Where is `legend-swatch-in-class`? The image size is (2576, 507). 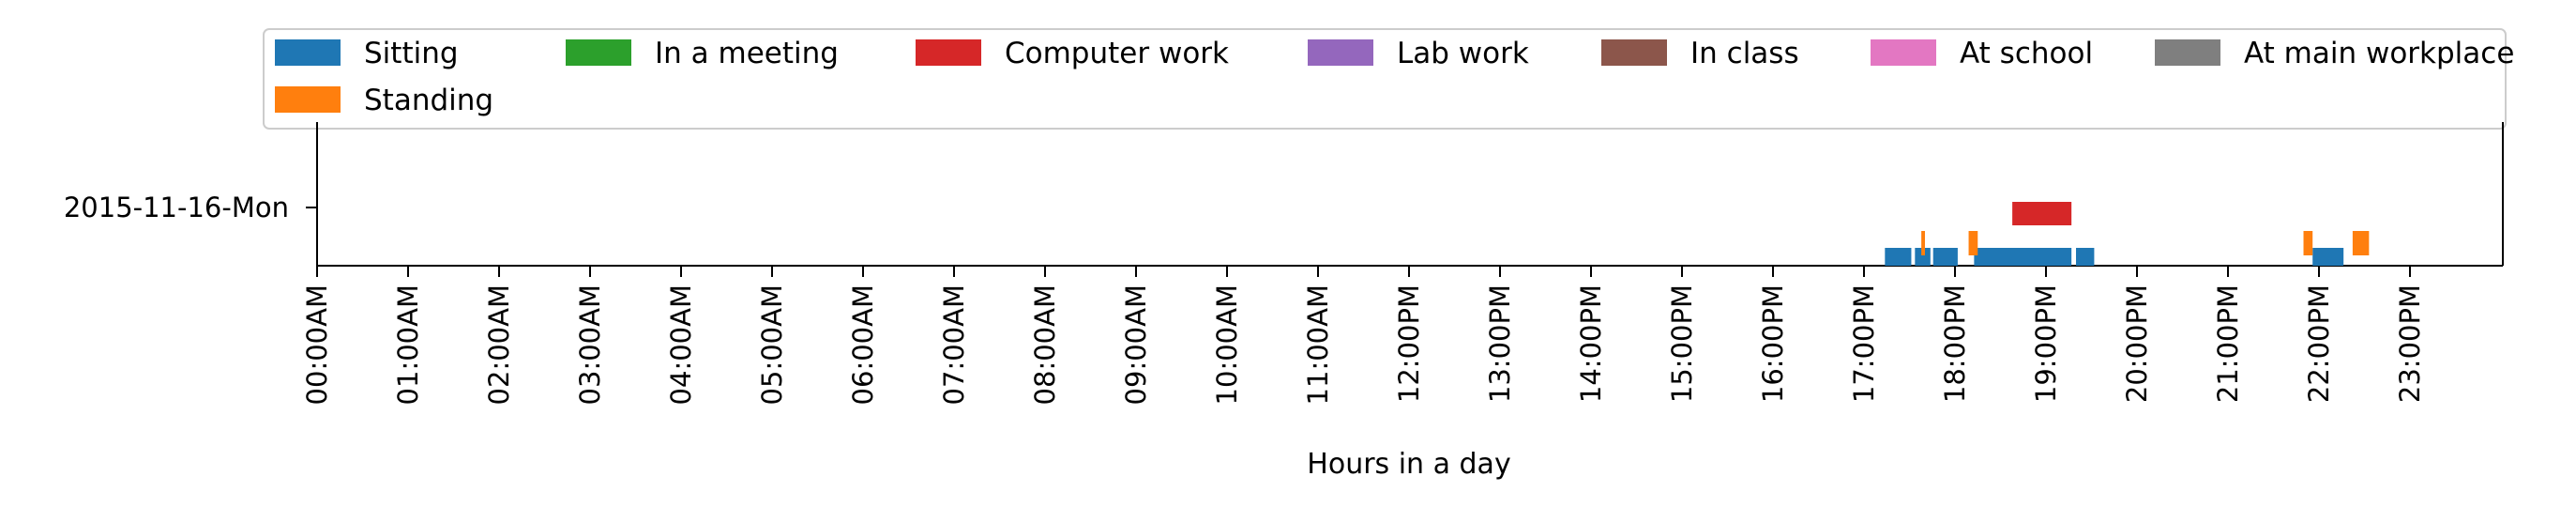 legend-swatch-in-class is located at coordinates (1634, 52).